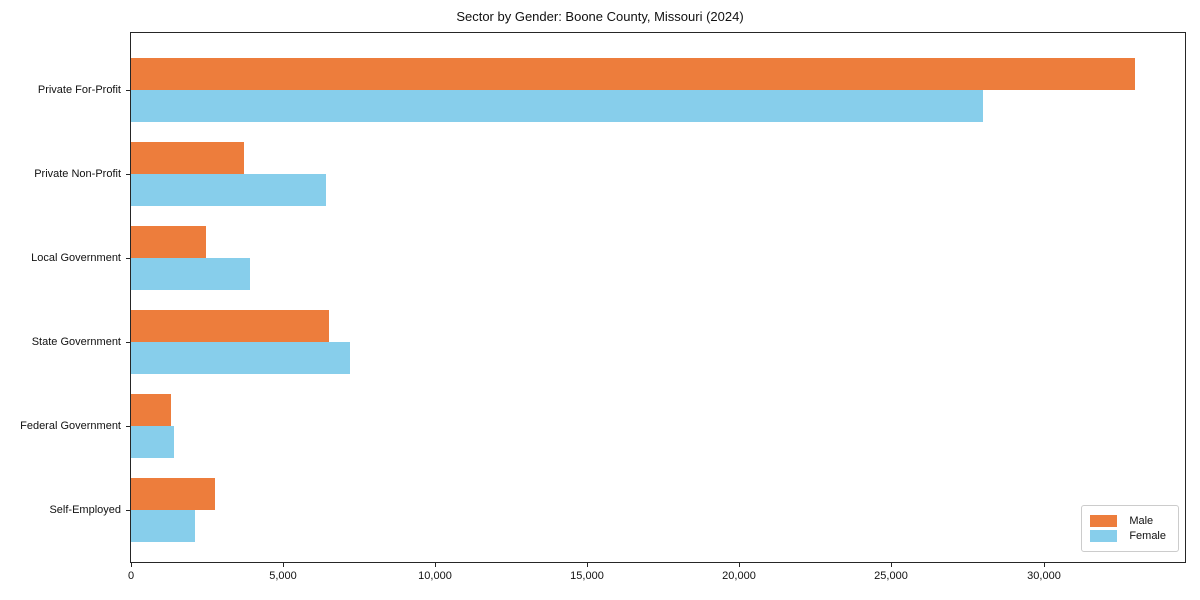 The height and width of the screenshot is (600, 1200). What do you see at coordinates (168, 242) in the screenshot?
I see `bar-male-local-government` at bounding box center [168, 242].